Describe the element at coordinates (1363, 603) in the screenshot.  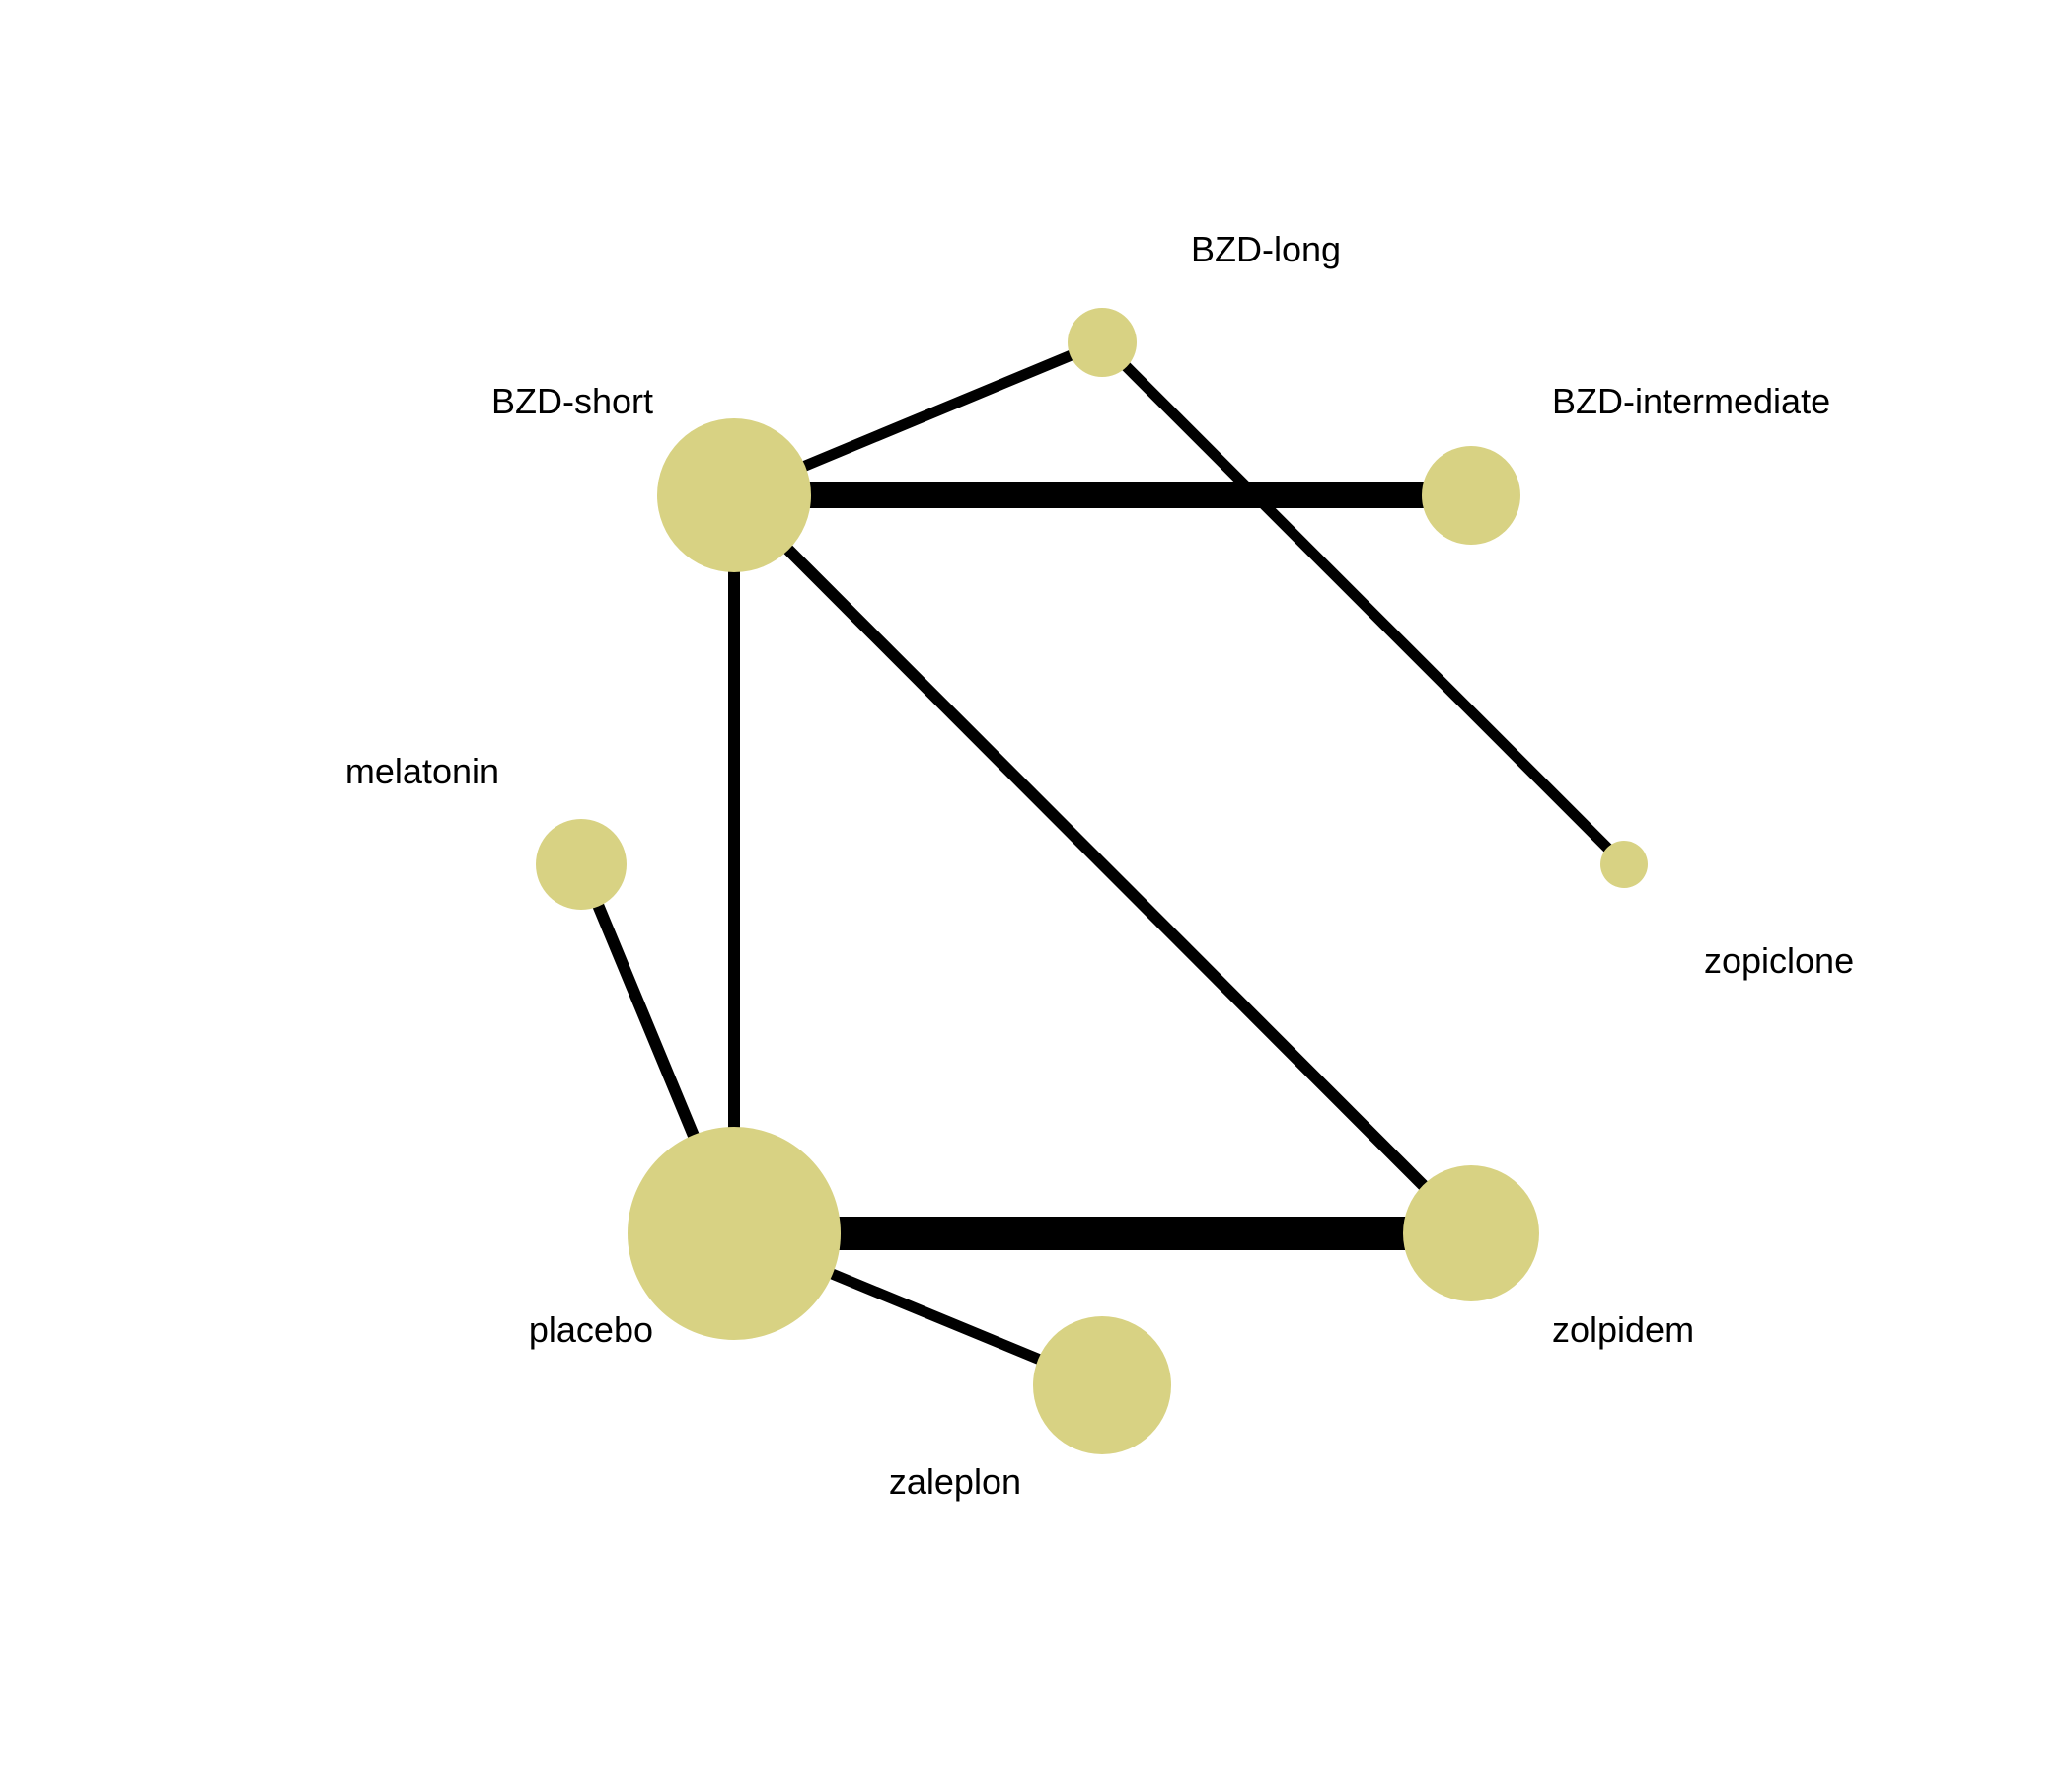
I see `edge-bzd-long-zopiclone` at that location.